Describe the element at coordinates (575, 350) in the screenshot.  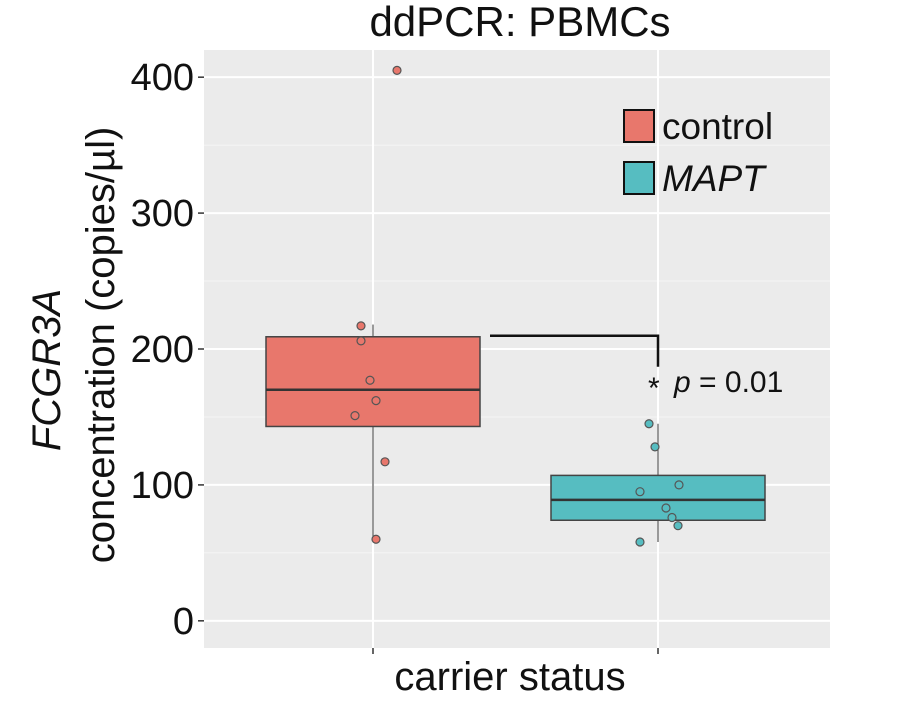
I see `significance-bracket` at that location.